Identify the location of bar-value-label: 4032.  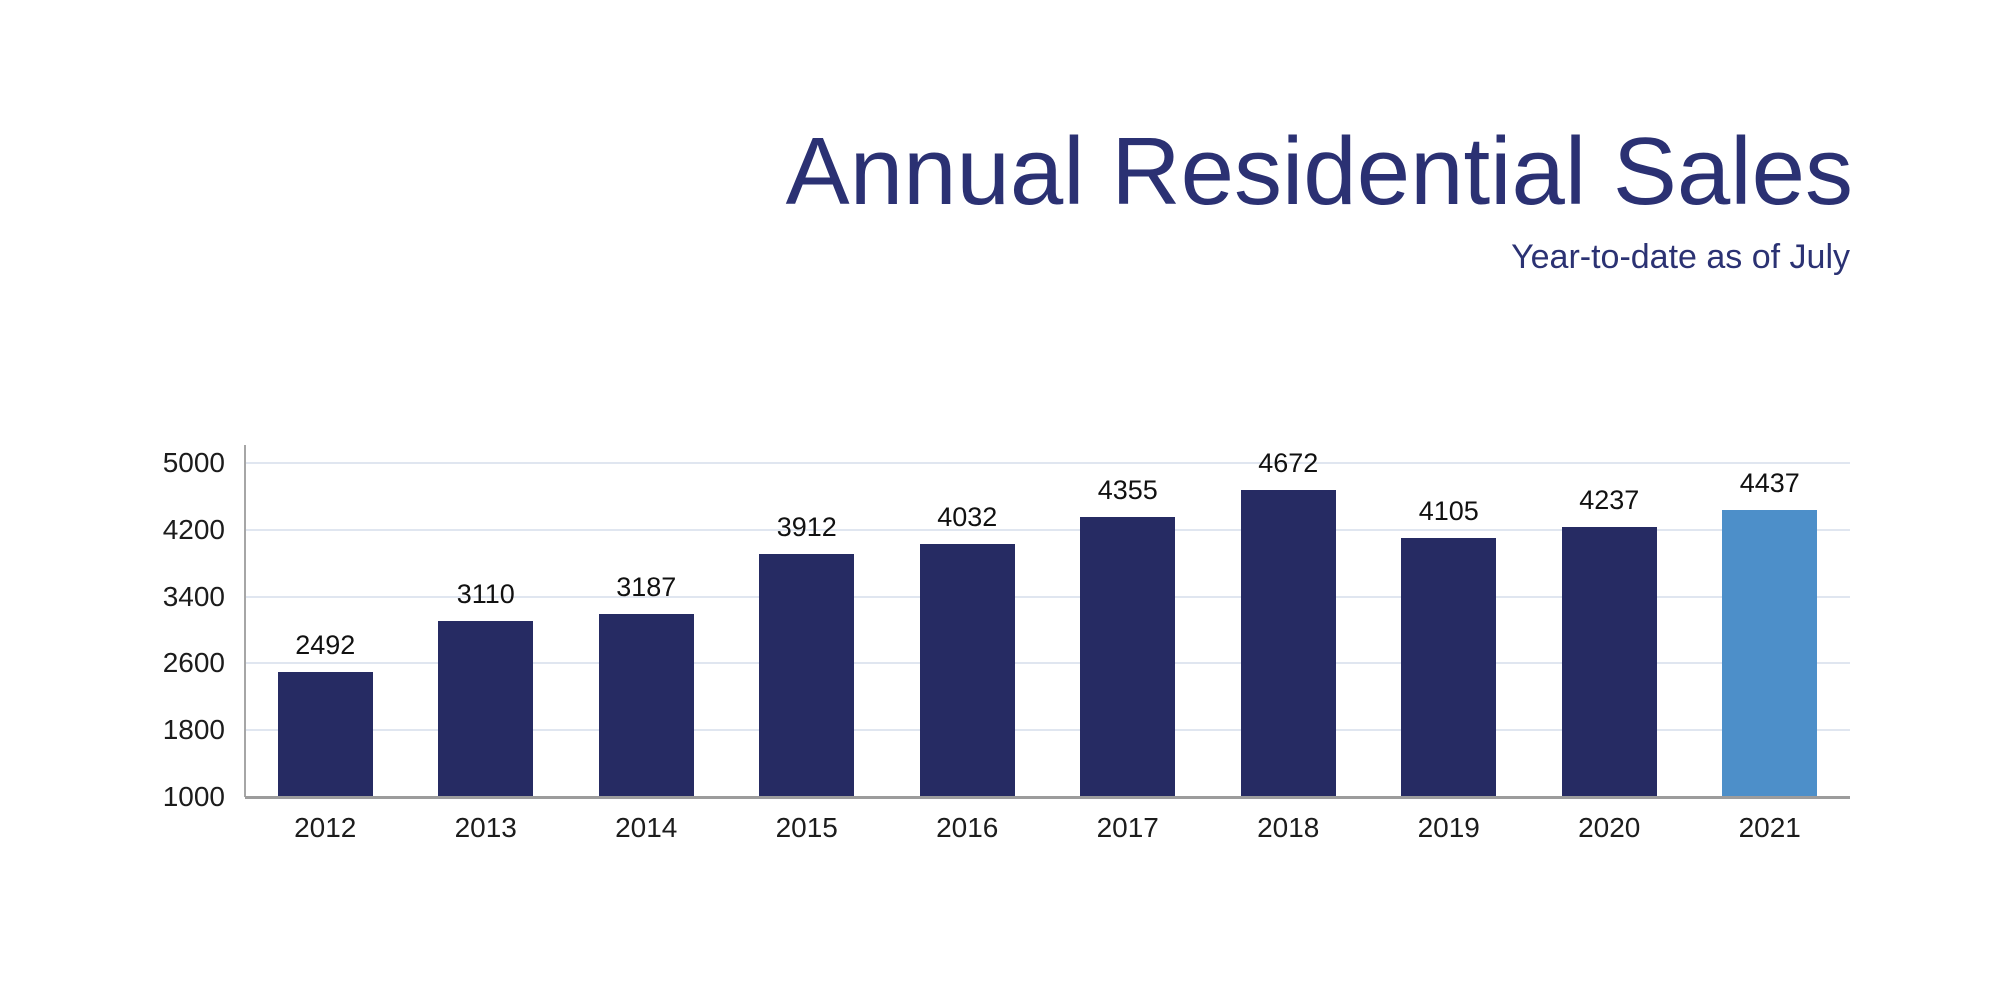
(967, 516).